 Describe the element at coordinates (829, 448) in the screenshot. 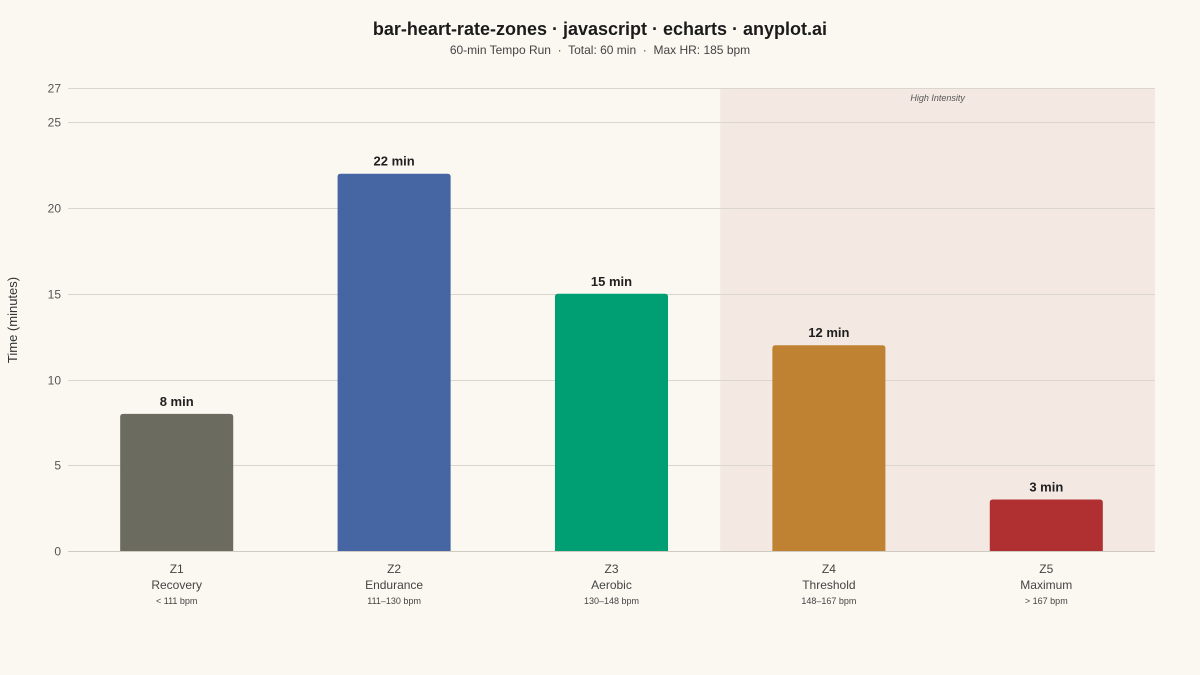

I see `bar-z4` at that location.